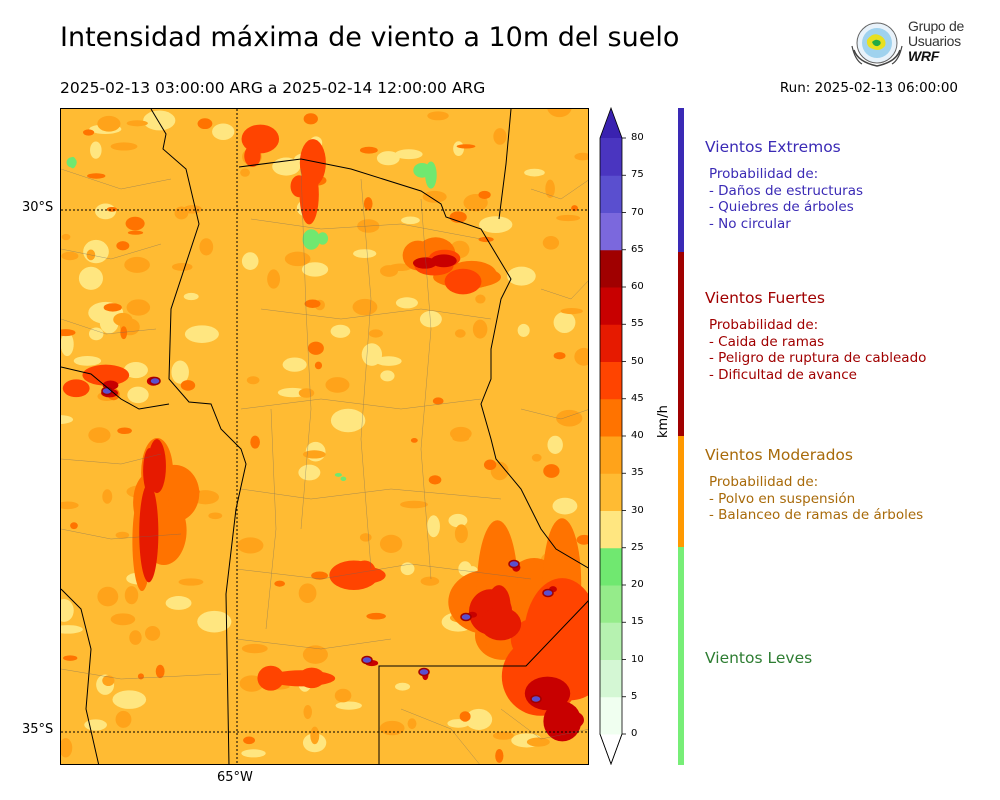 This screenshot has width=1000, height=800. What do you see at coordinates (637, 137) in the screenshot?
I see `colorbar-tick-label: 80` at bounding box center [637, 137].